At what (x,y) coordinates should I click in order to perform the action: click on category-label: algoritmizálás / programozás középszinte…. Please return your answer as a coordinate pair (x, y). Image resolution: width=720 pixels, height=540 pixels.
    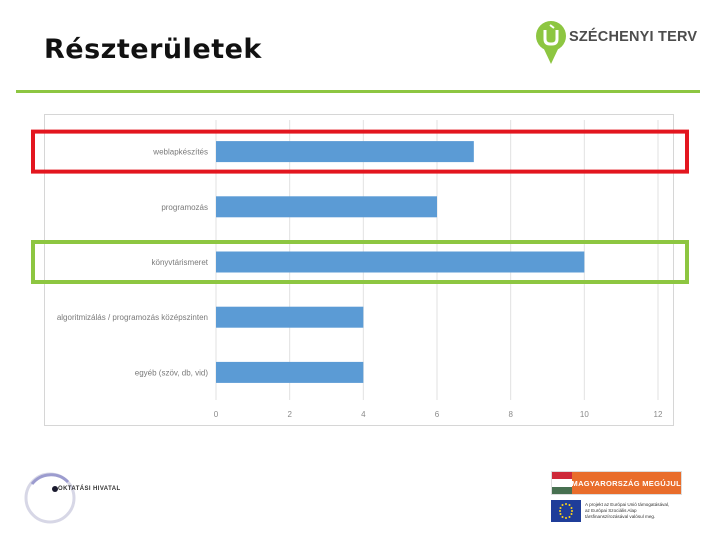
    Looking at the image, I should click on (132, 317).